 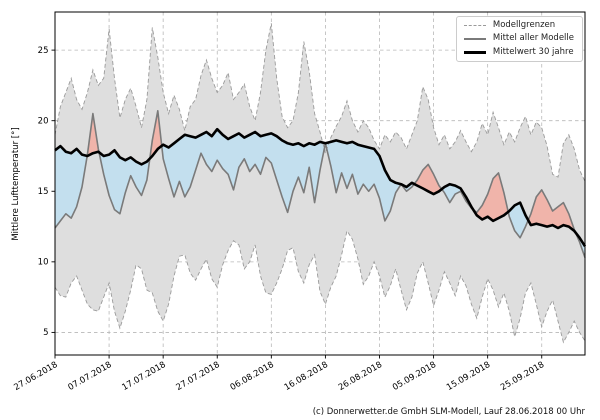 I want to click on legend-item-model-bounds: Modellgrenzen, so click(x=518, y=25).